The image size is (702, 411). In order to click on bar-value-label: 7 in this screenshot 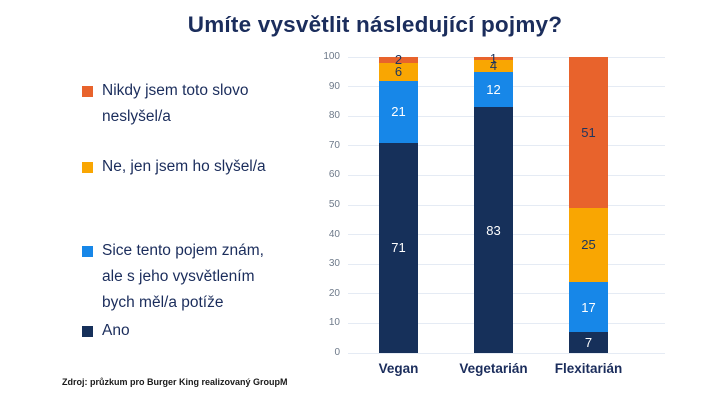, I will do `click(588, 343)`.